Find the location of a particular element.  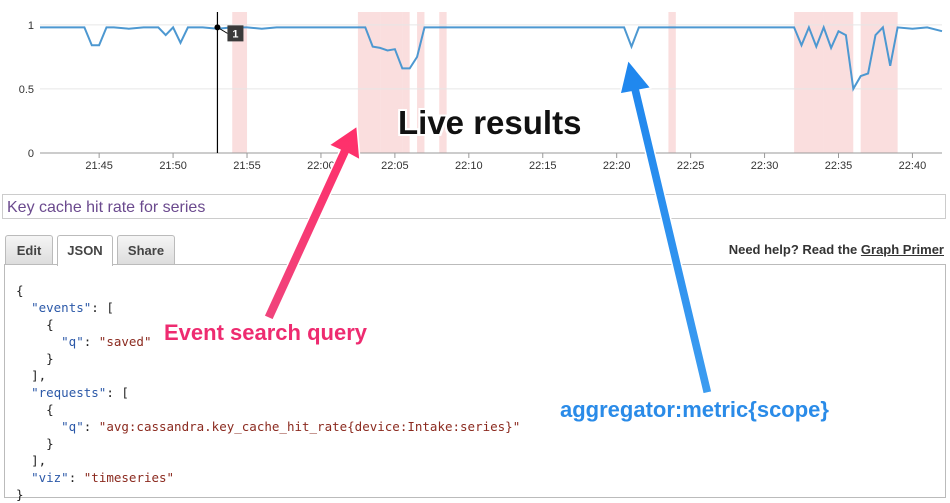

live-results-label: Live results is located at coordinates (490, 122).